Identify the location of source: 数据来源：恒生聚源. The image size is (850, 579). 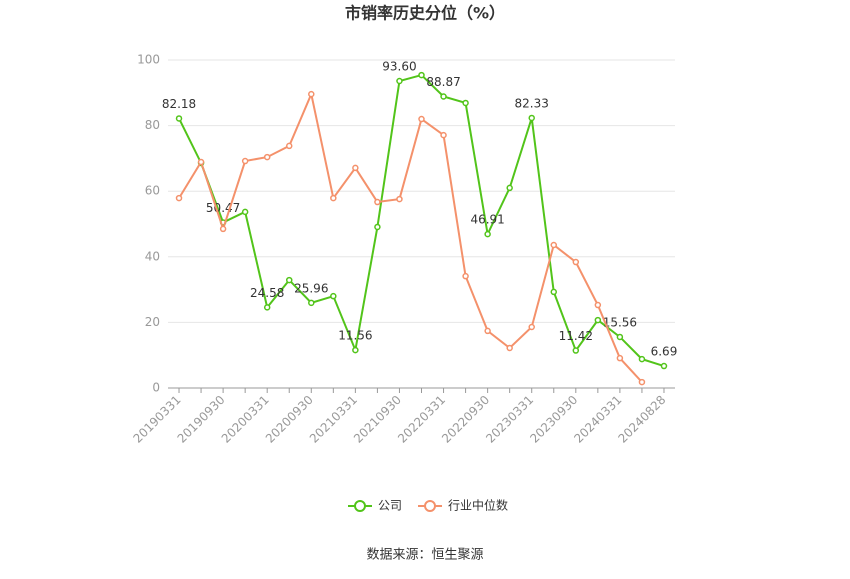
(424, 555).